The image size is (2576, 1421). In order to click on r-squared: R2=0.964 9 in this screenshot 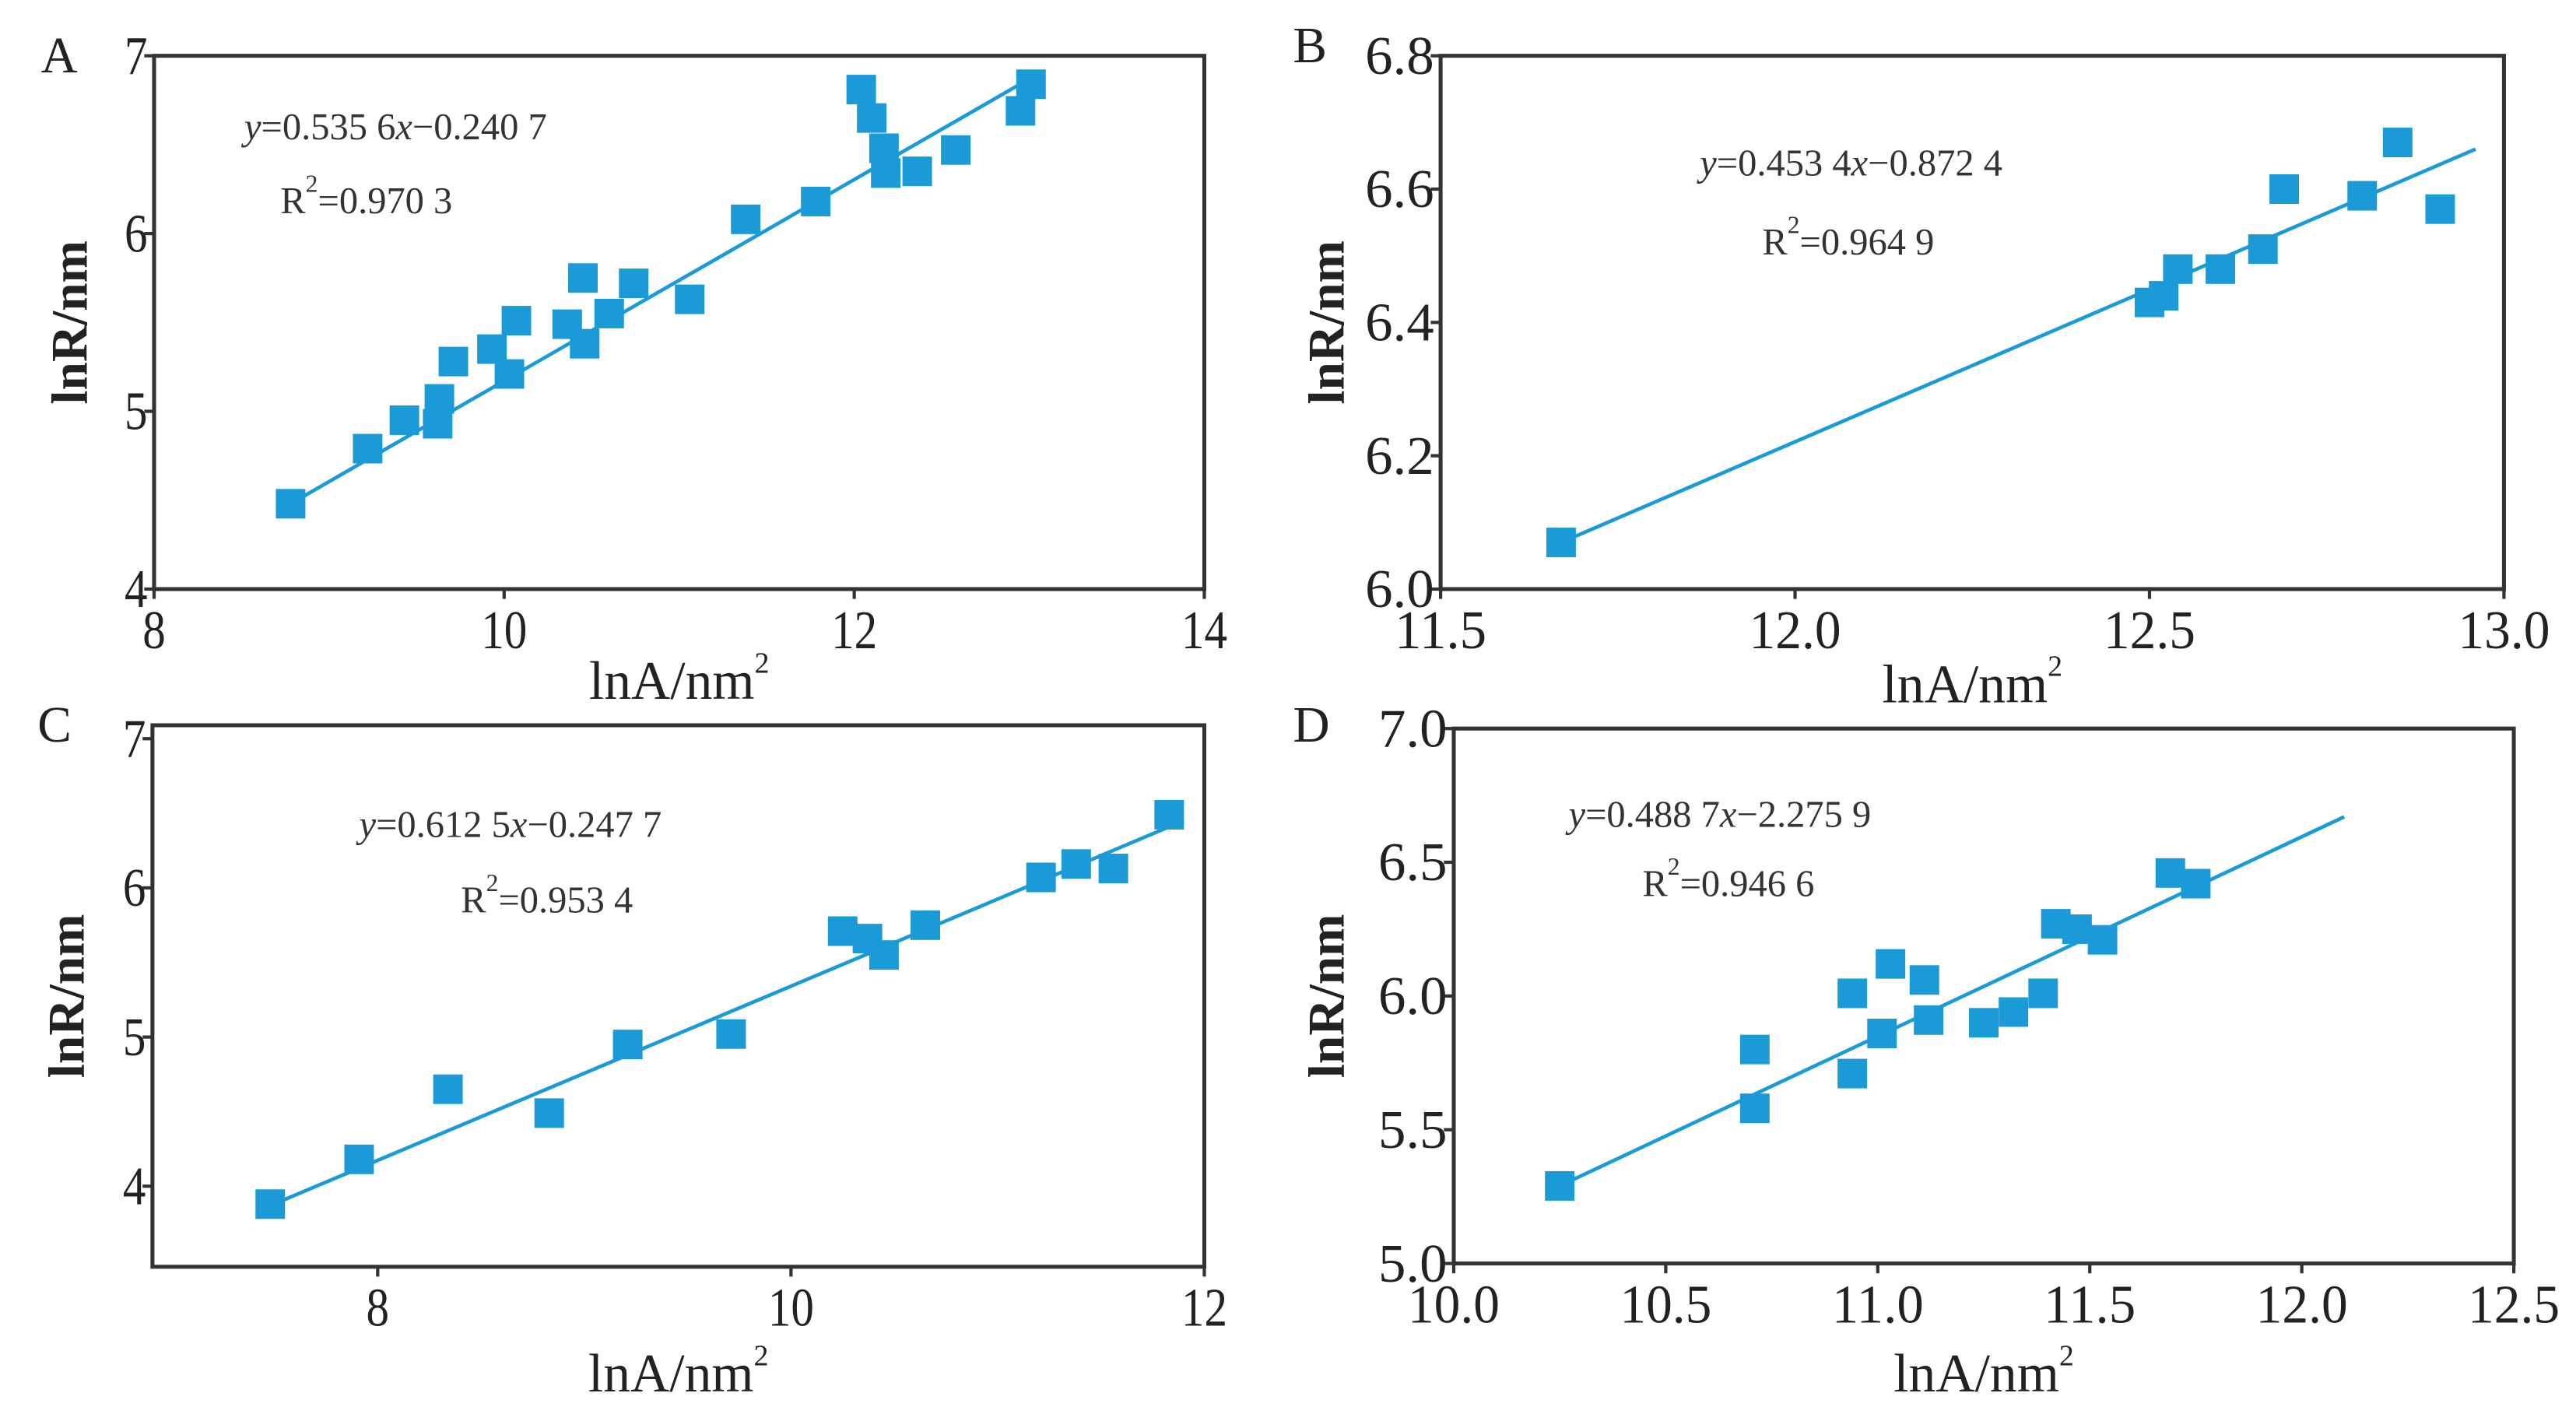, I will do `click(1848, 237)`.